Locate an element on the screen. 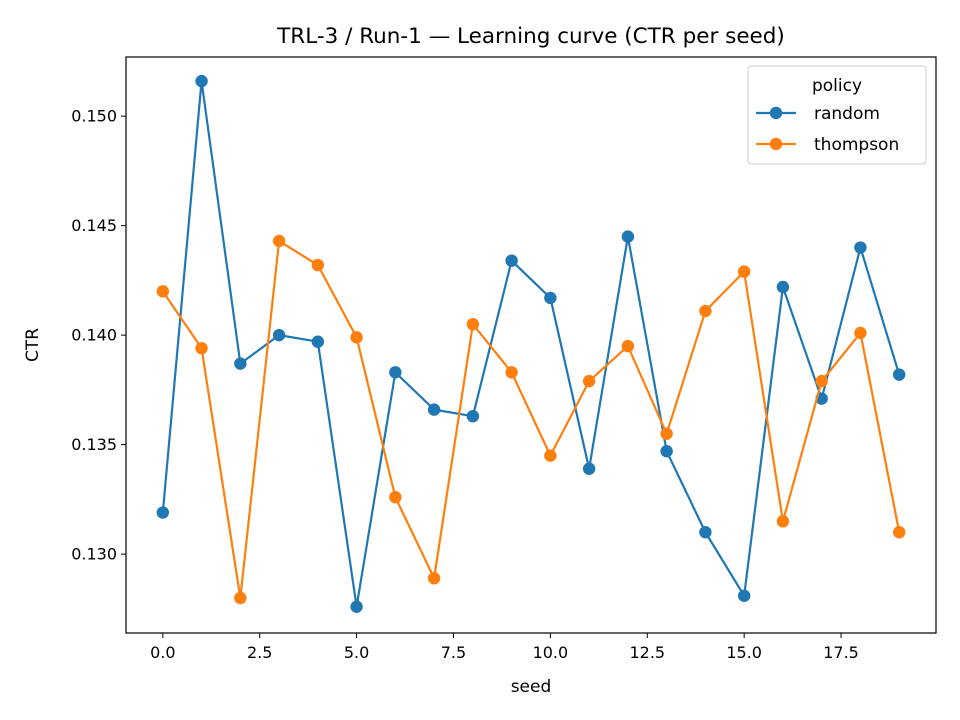 This screenshot has height=720, width=960. x-tick-label: 5.0 is located at coordinates (356, 652).